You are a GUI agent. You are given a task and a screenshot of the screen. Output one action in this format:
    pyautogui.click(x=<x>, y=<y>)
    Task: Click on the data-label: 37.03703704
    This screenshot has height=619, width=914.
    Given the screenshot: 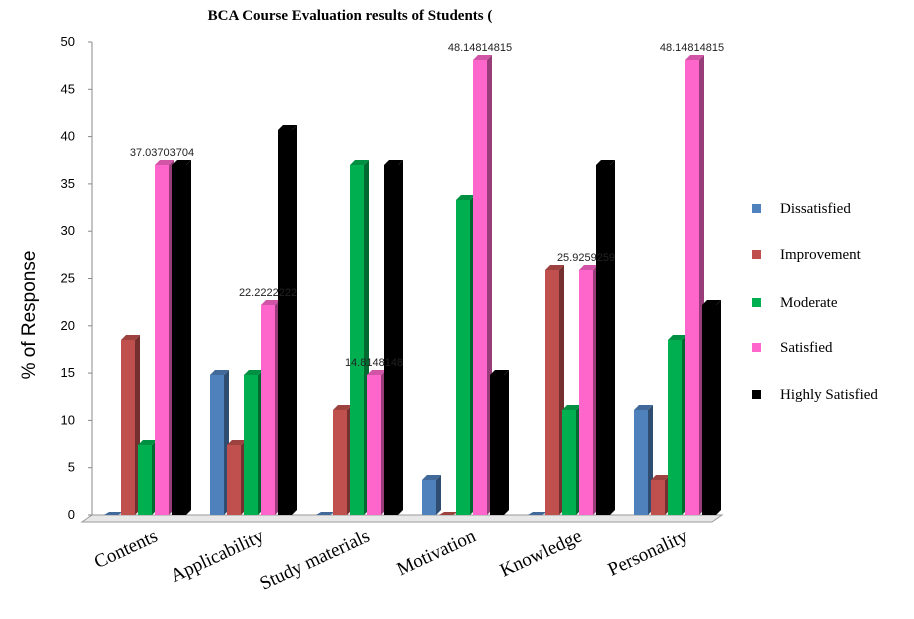 What is the action you would take?
    pyautogui.click(x=162, y=153)
    